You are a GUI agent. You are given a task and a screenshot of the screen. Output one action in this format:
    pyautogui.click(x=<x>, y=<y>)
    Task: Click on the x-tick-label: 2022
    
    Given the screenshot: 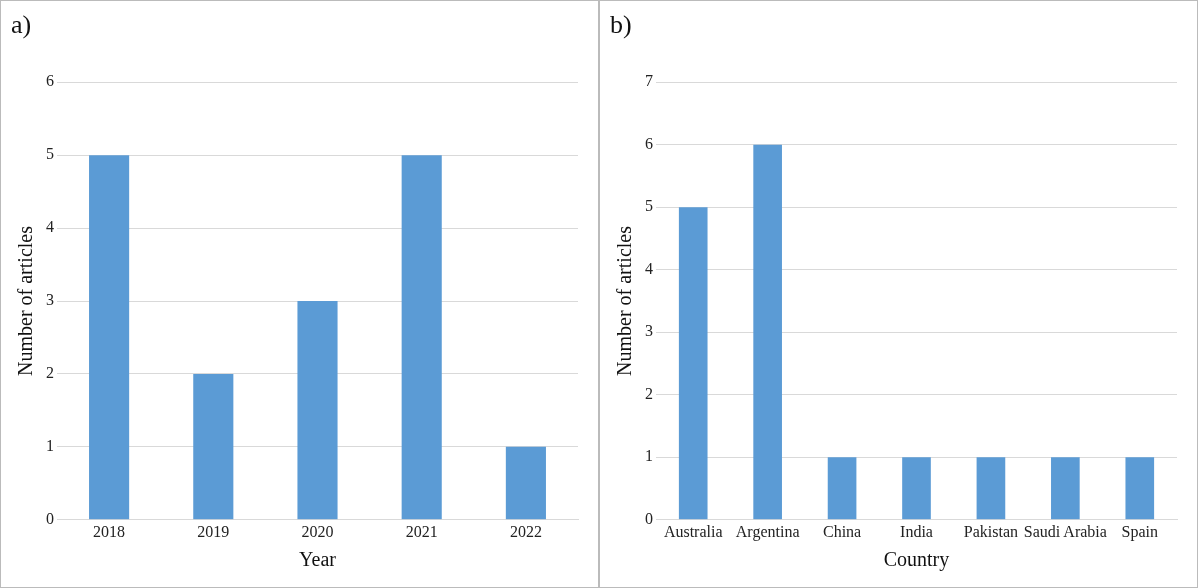 What is the action you would take?
    pyautogui.click(x=525, y=531)
    